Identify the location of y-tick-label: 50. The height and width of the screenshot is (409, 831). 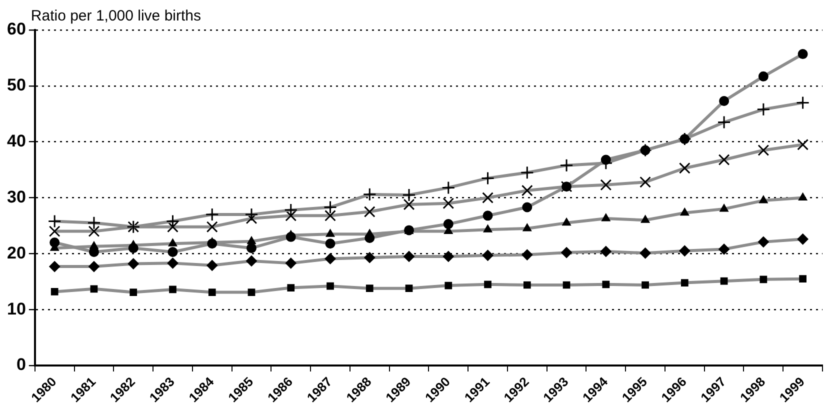
(16, 85).